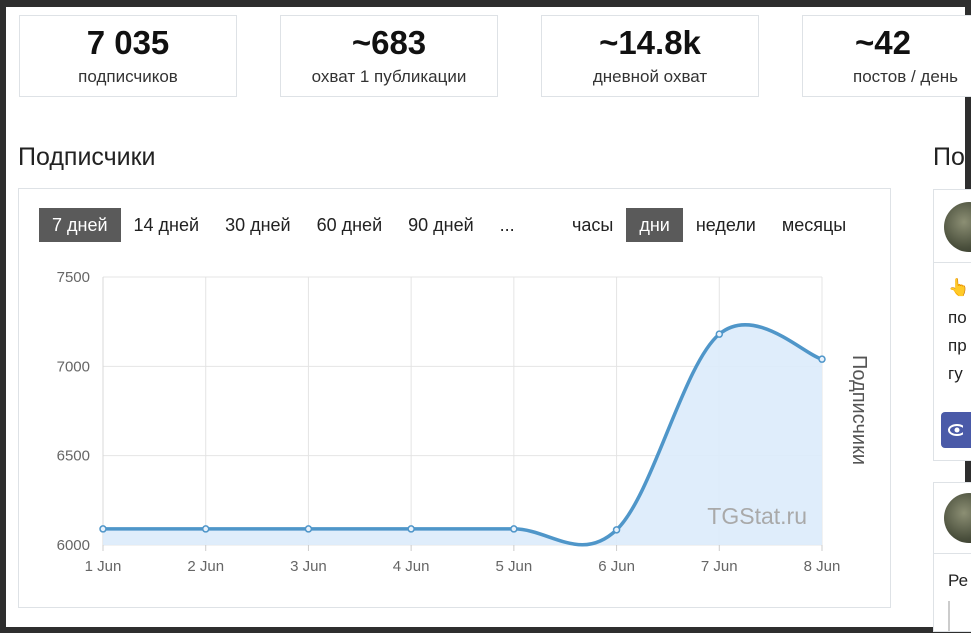 This screenshot has width=971, height=633. I want to click on stat-card-daily-reach: ~14.8k дневной охват, so click(650, 56).